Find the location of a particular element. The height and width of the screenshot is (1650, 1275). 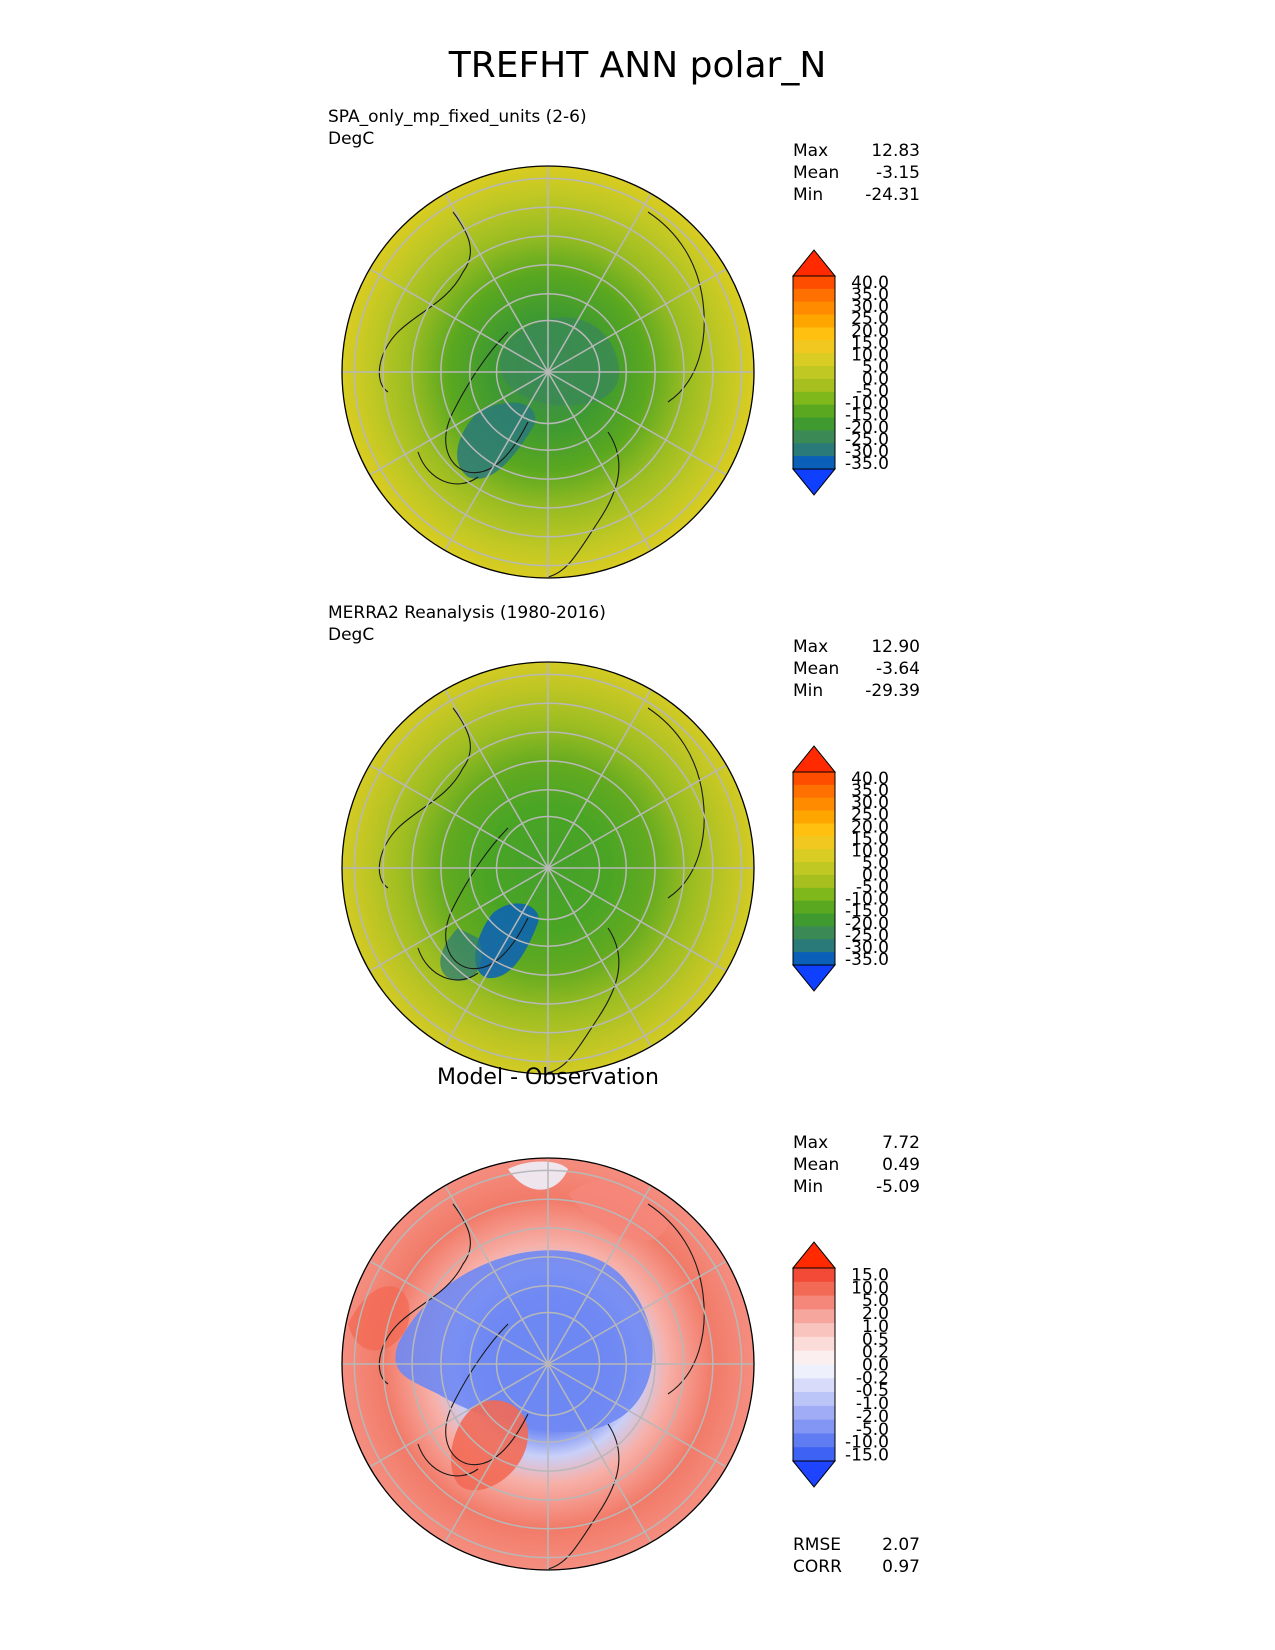

colorbar-tick-label: 0.0 is located at coordinates (875, 380).